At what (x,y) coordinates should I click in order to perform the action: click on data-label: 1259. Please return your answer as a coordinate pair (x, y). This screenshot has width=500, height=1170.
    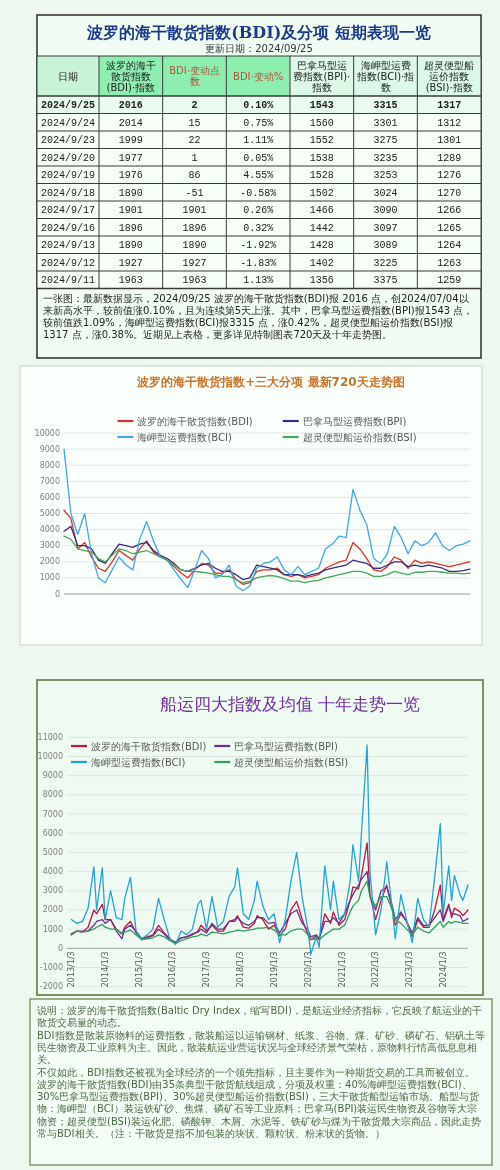
    Looking at the image, I should click on (449, 281).